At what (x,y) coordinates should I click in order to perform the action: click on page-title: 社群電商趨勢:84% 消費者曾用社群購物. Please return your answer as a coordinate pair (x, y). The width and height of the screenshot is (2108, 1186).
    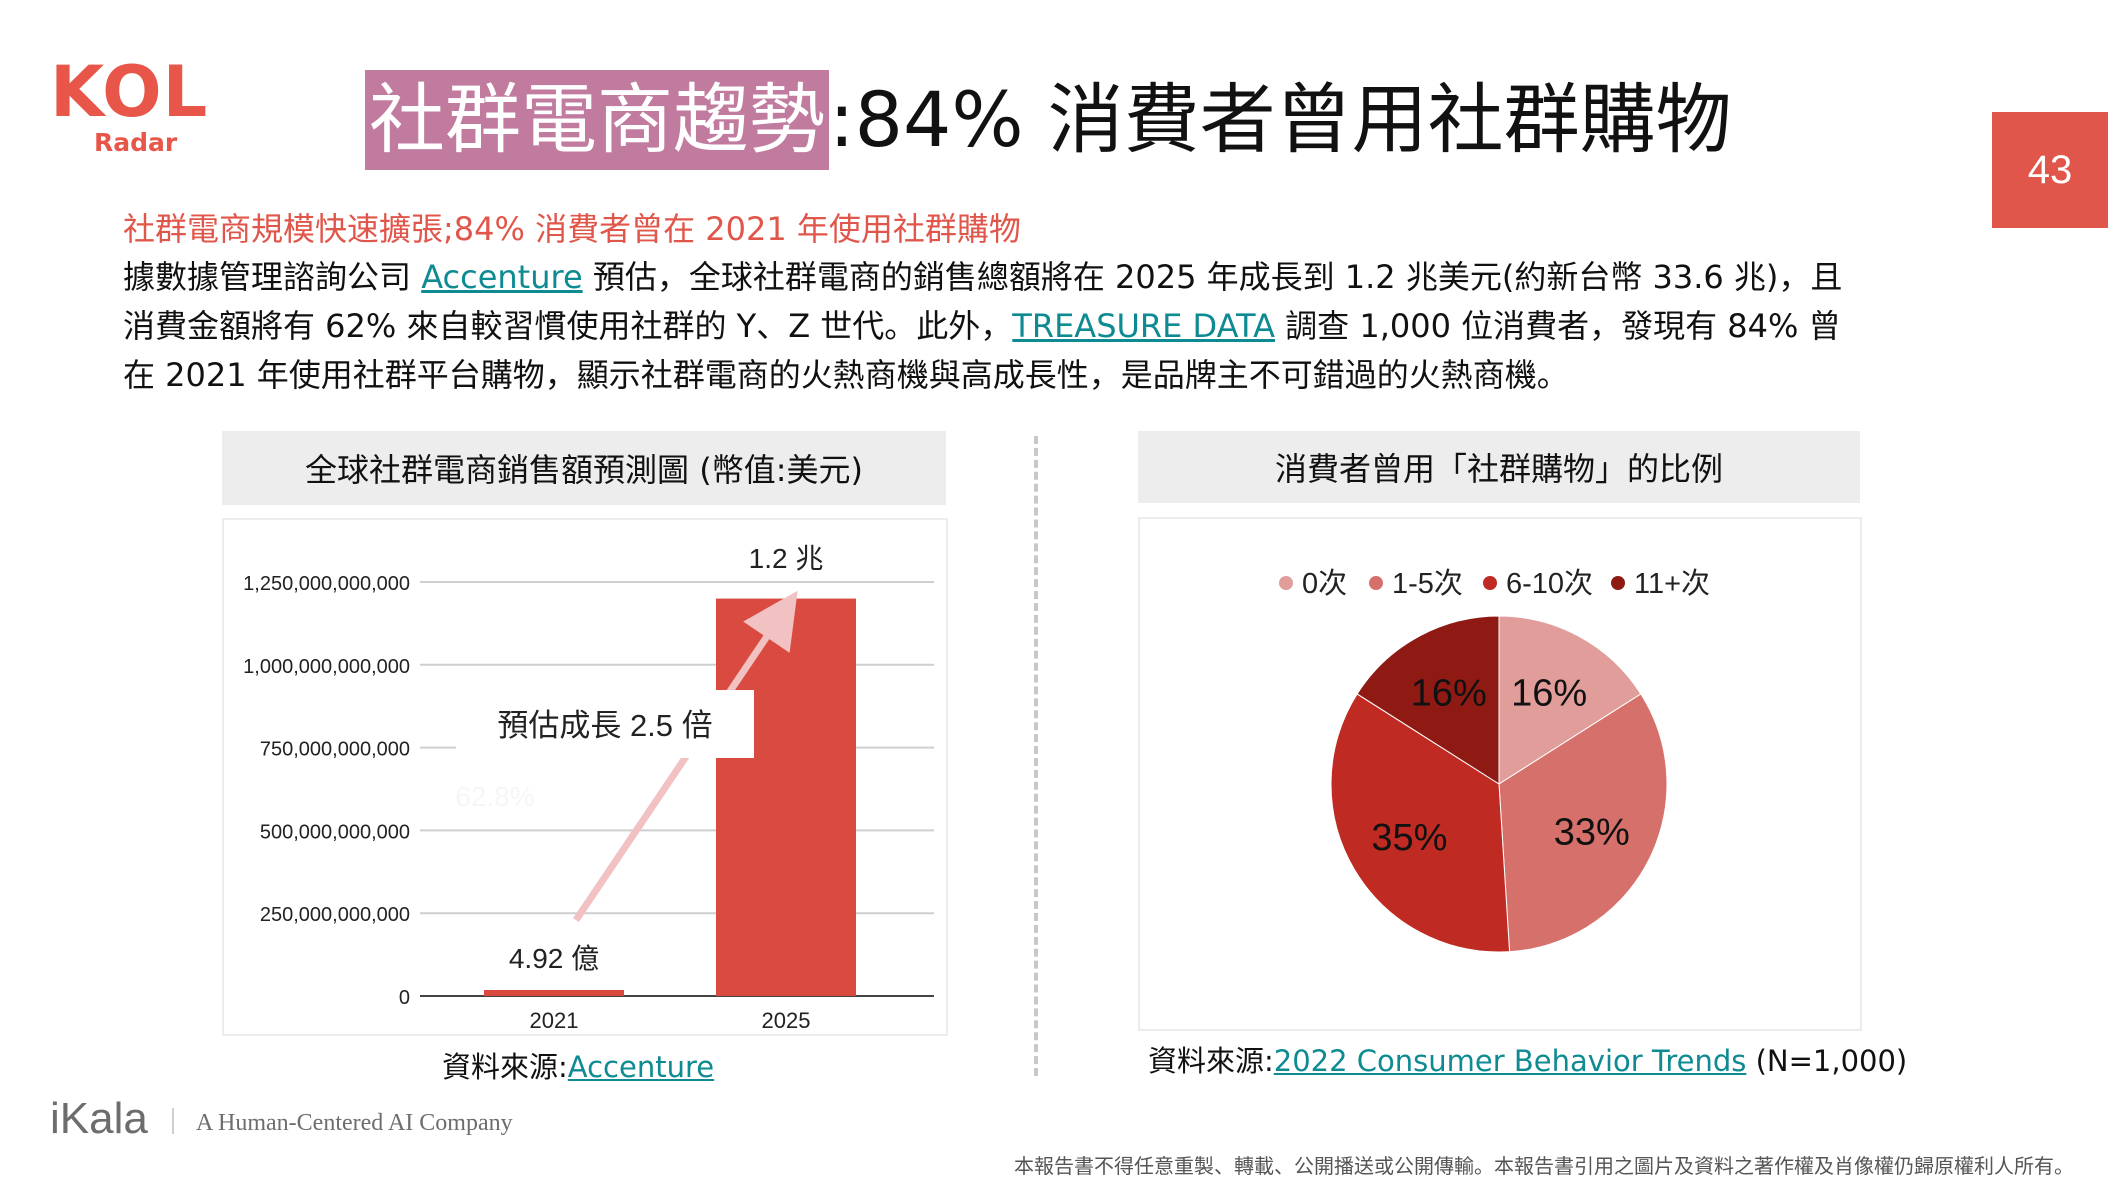
    Looking at the image, I should click on (1048, 120).